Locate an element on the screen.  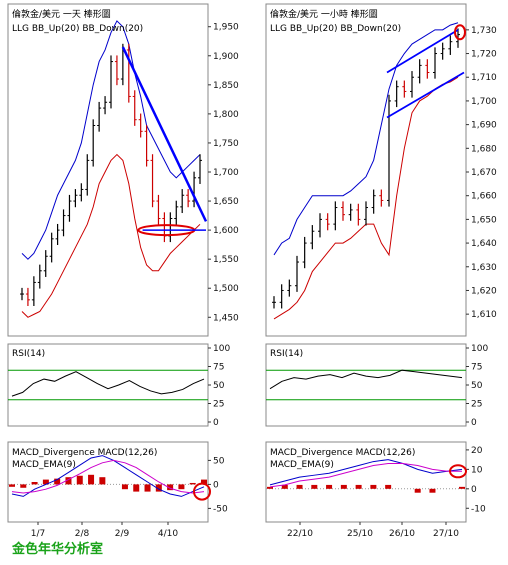
y-tick-label: 1,950 is located at coordinates (226, 28).